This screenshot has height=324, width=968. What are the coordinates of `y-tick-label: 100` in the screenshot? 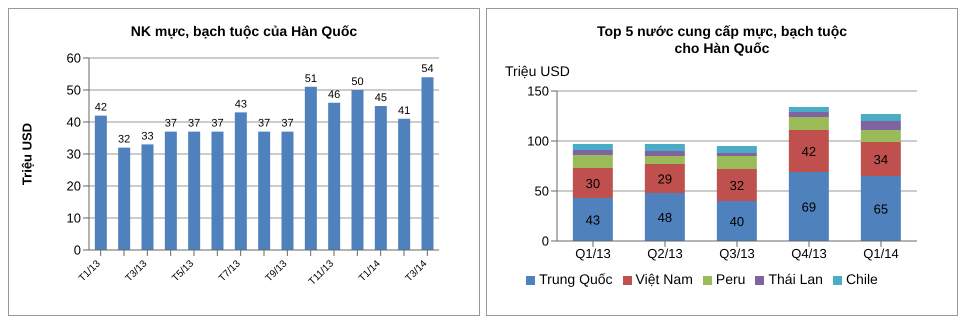 It's located at (538, 141).